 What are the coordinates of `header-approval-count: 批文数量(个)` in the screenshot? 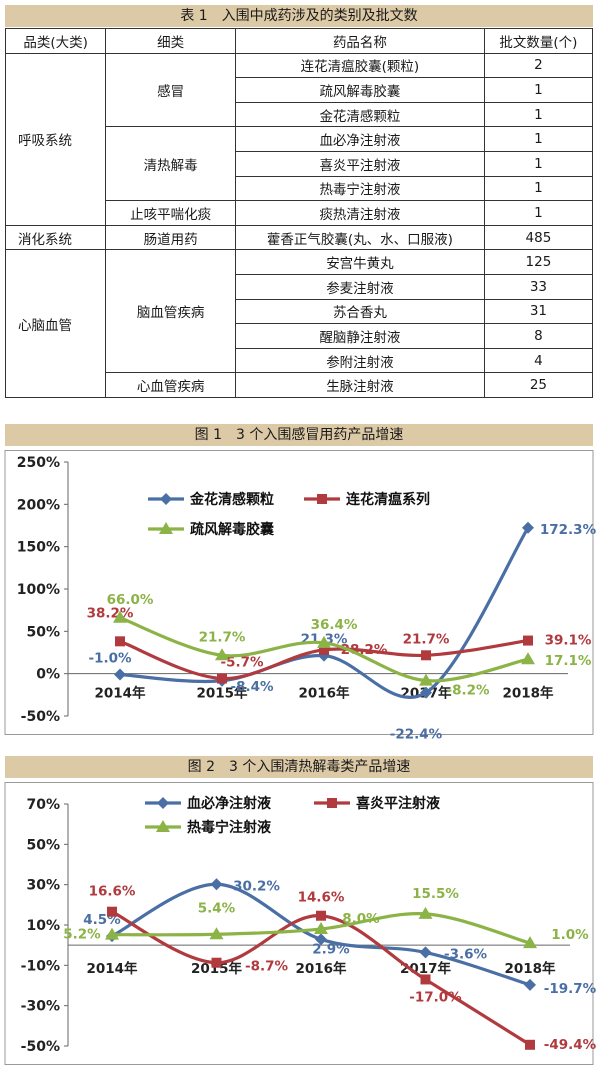 It's located at (538, 41).